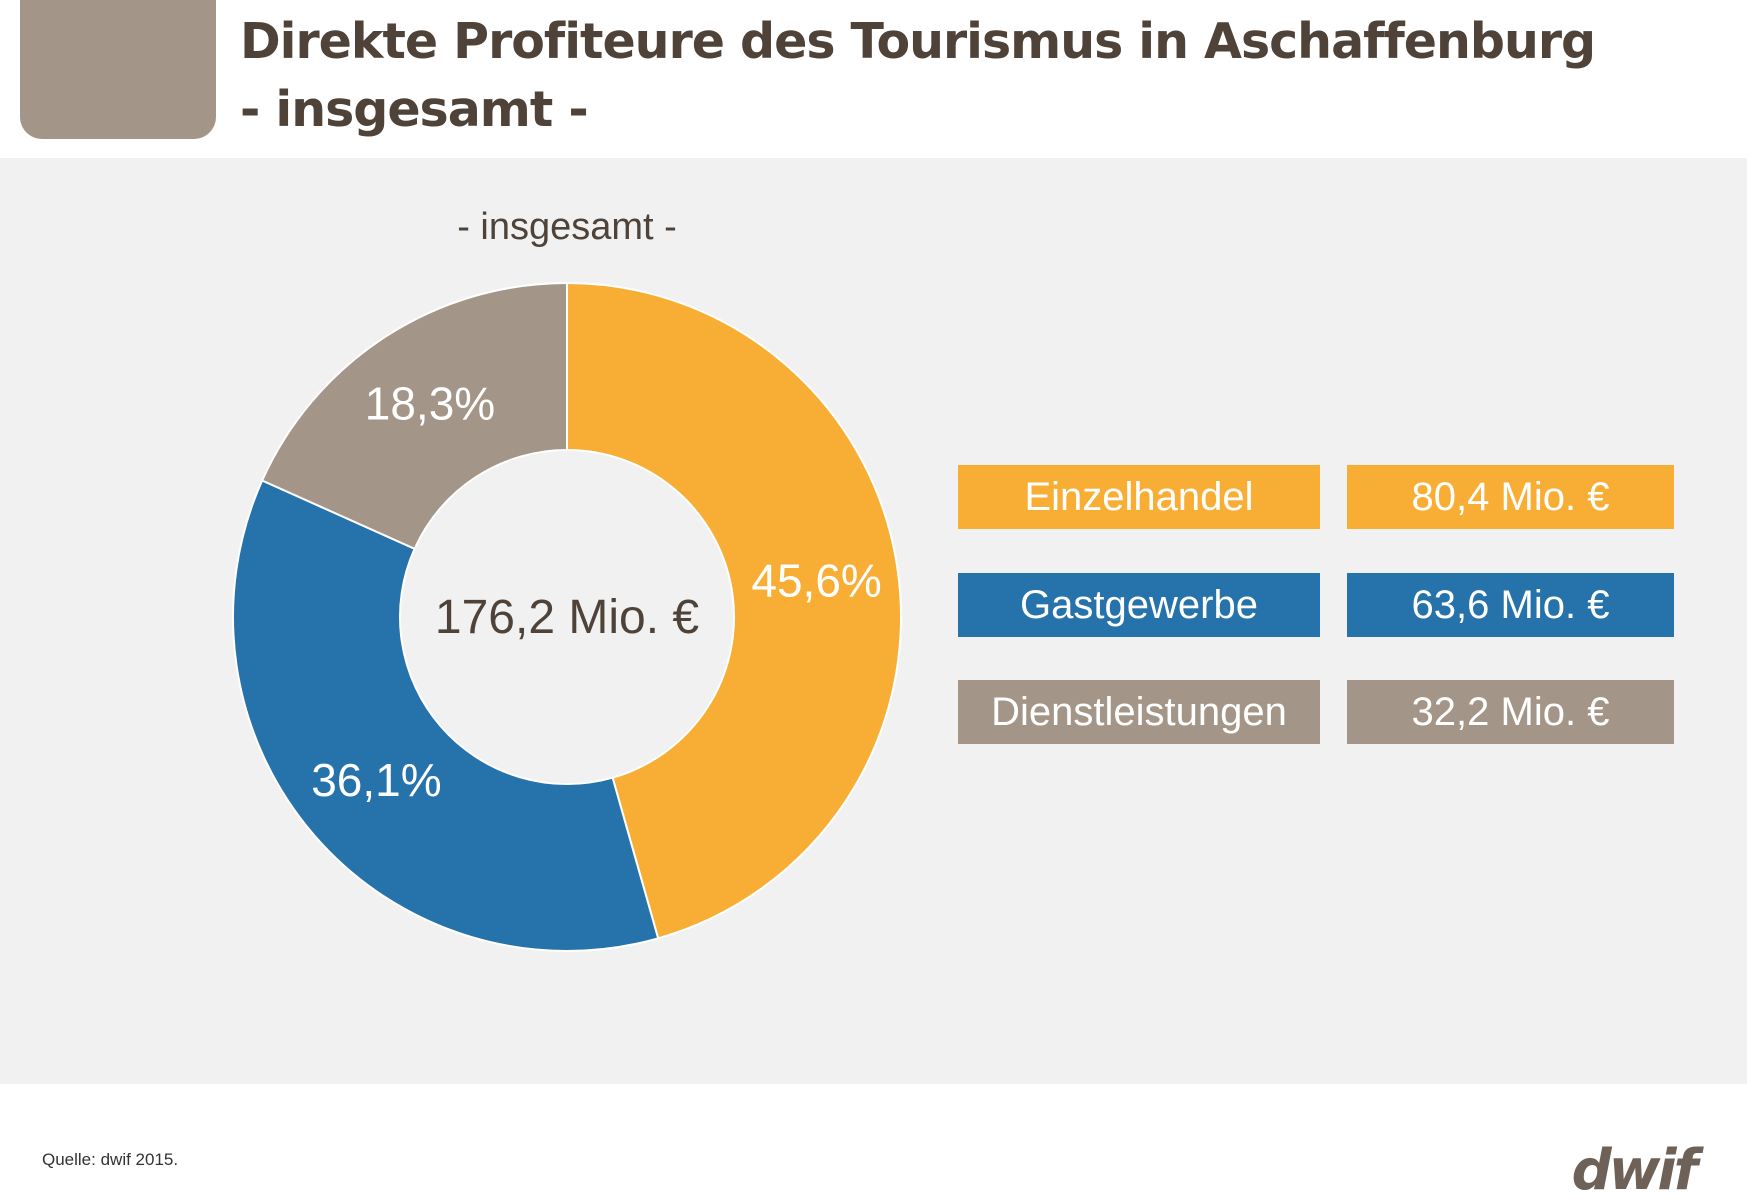 This screenshot has height=1203, width=1747. I want to click on legend-label-dienstleistungen: Dienstleistungen, so click(1139, 712).